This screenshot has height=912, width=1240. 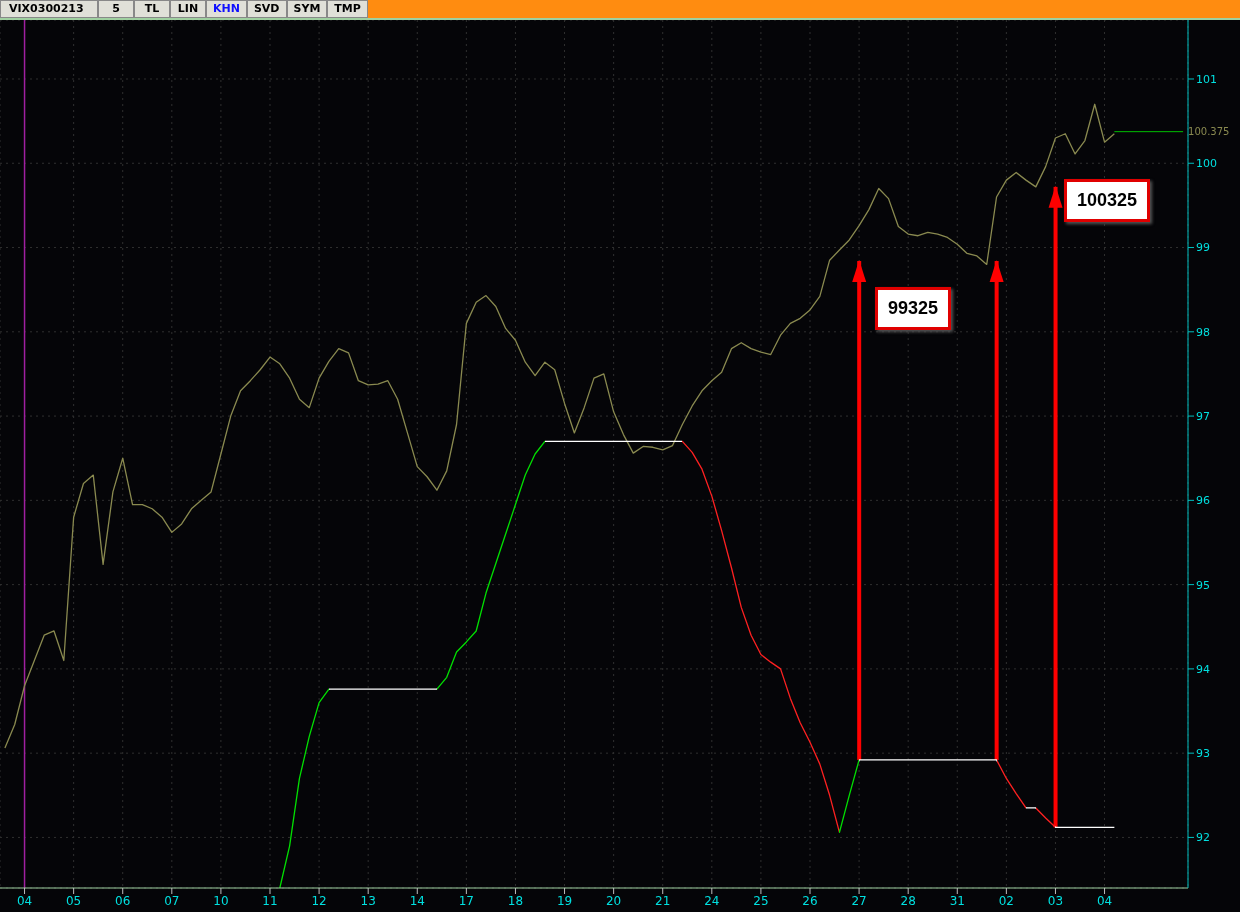 What do you see at coordinates (1203, 838) in the screenshot?
I see `y-tick-label: 92` at bounding box center [1203, 838].